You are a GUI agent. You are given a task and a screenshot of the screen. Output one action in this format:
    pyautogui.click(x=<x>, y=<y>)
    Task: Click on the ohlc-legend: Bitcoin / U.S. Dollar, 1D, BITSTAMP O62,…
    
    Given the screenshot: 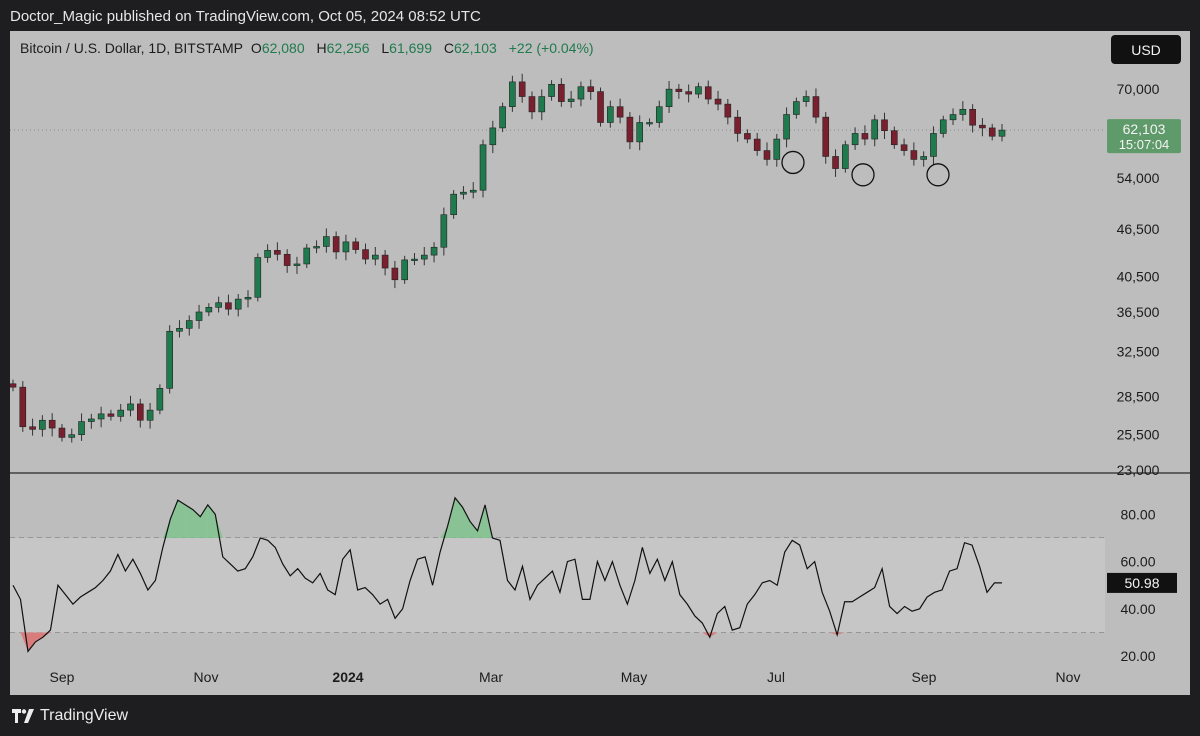 What is the action you would take?
    pyautogui.click(x=309, y=48)
    